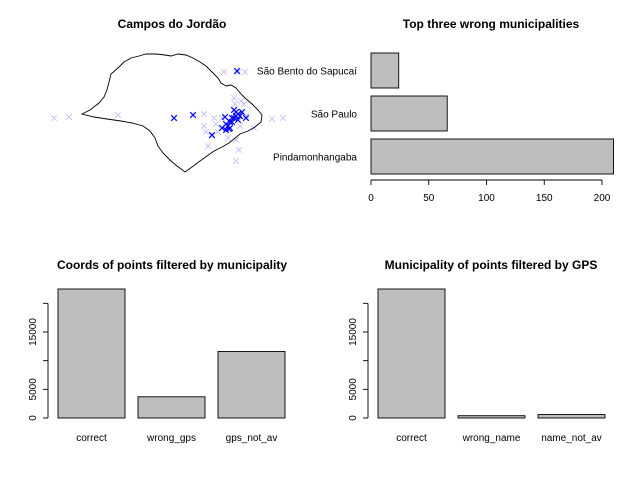  Describe the element at coordinates (358, 361) in the screenshot. I see `municipality-y-axis: 0 5000 15000` at that location.